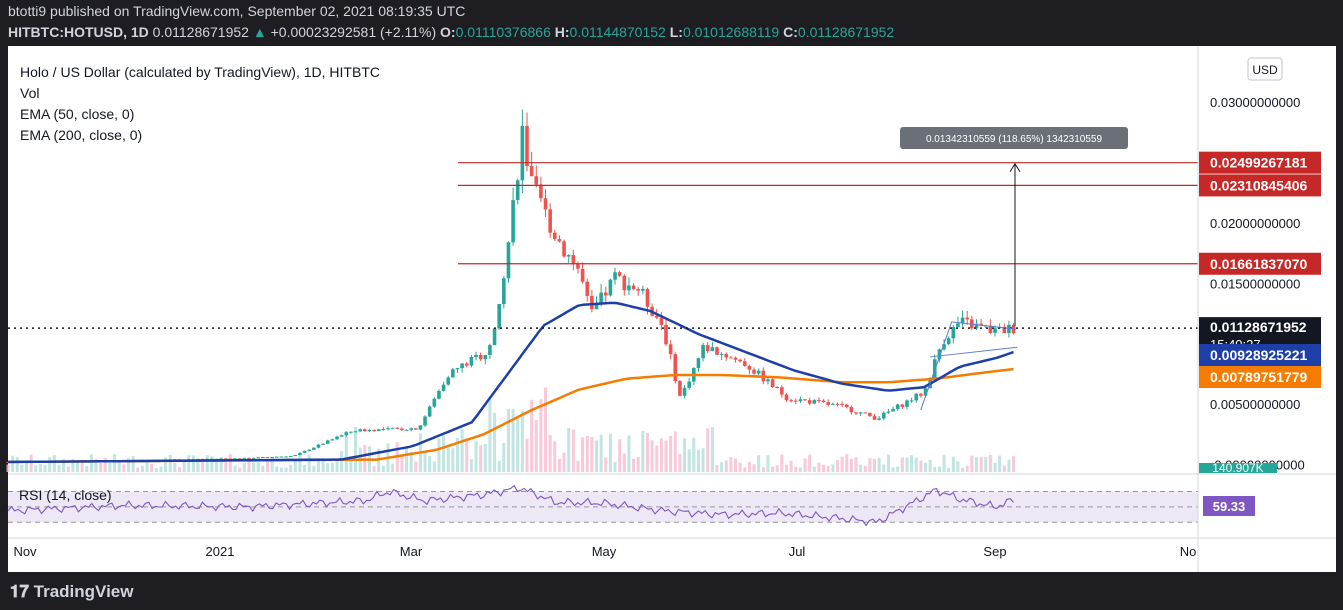  I want to click on open-label: O:, so click(448, 32).